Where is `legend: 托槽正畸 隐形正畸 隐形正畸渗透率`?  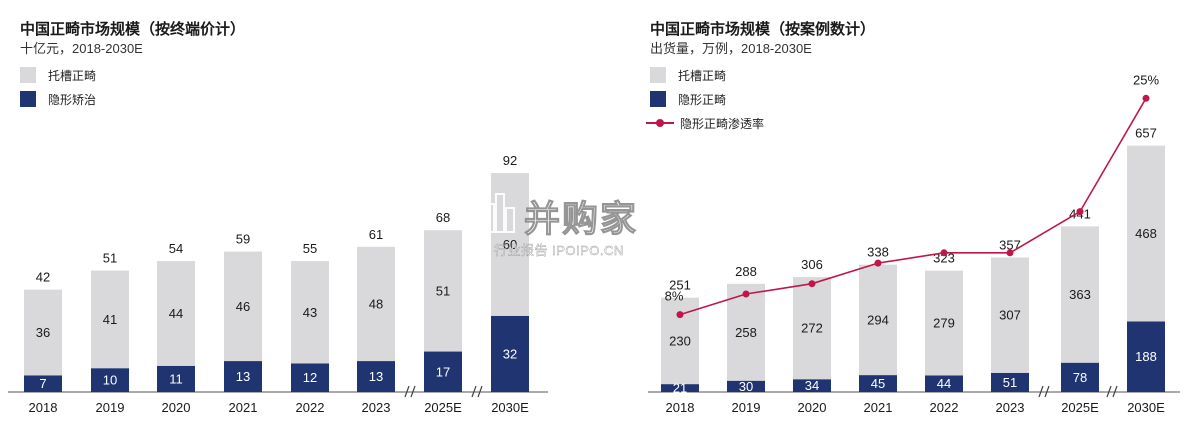 legend: 托槽正畸 隐形正畸 隐形正畸渗透率 is located at coordinates (705, 100).